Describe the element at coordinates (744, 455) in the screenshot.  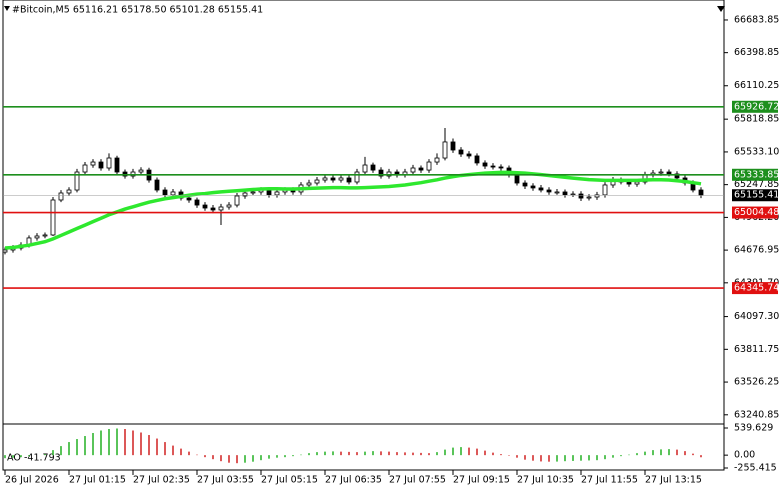
I see `y-tick-label: 0.00` at that location.